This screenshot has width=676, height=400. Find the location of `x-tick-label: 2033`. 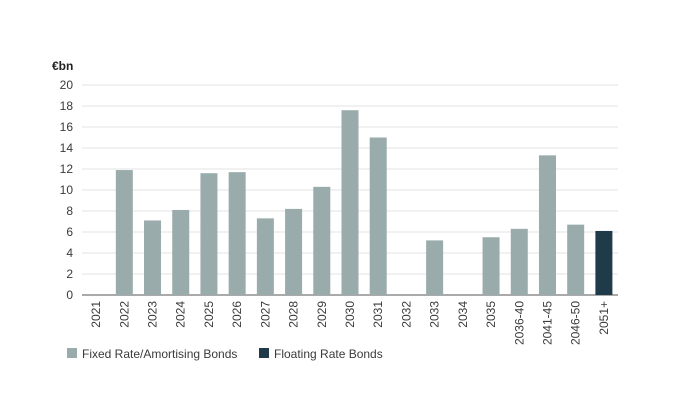

x-tick-label: 2033 is located at coordinates (435, 314).